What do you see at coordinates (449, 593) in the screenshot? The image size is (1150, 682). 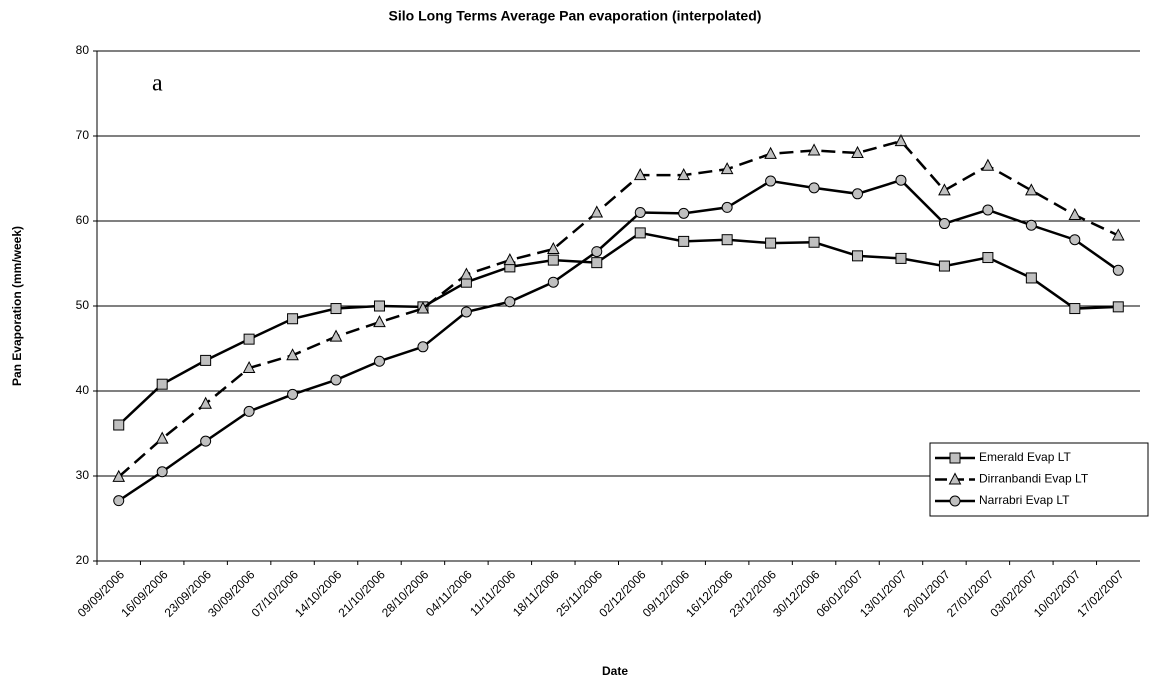 I see `x-tick-label: 04/11/2006` at bounding box center [449, 593].